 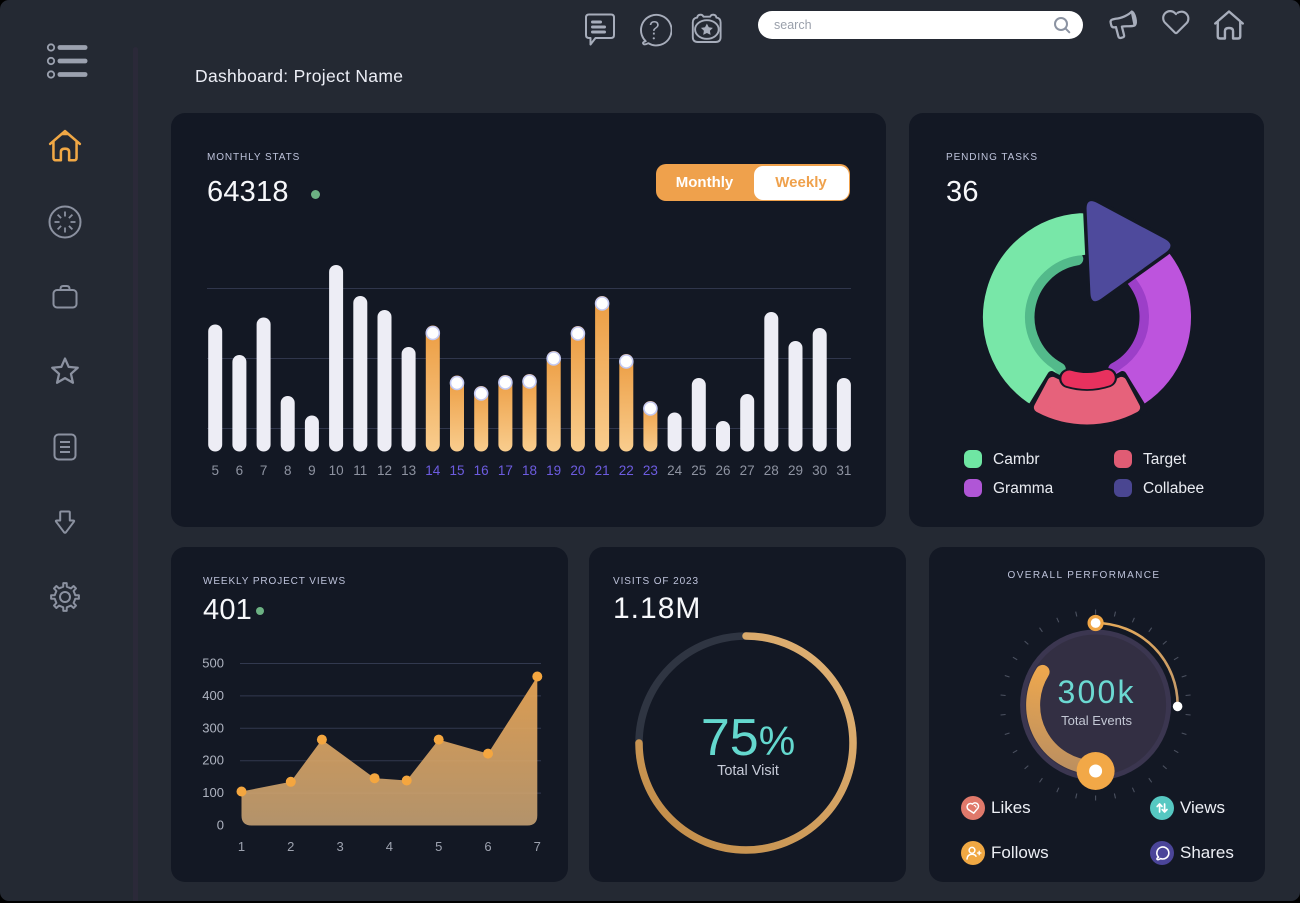 What do you see at coordinates (1096, 692) in the screenshot?
I see `svg-text: 300k` at bounding box center [1096, 692].